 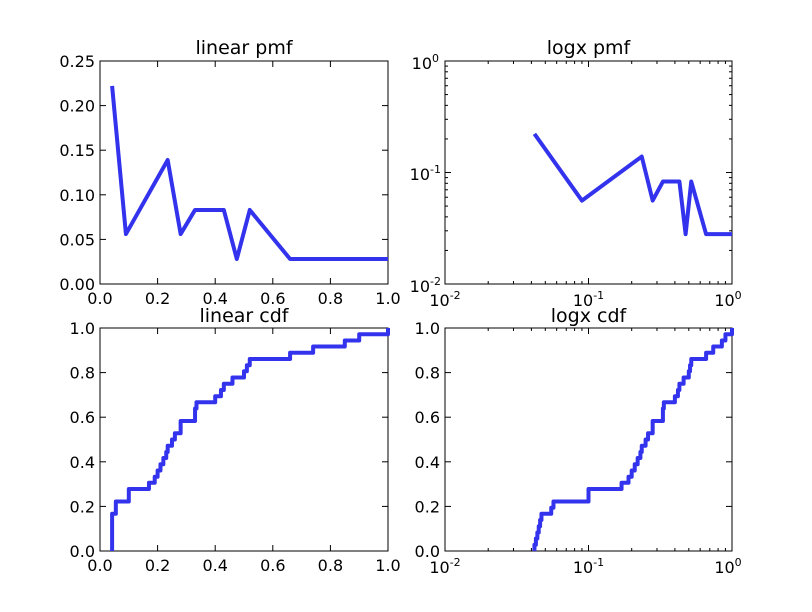 I want to click on y-tick-label: 10⁻¹, so click(x=425, y=173).